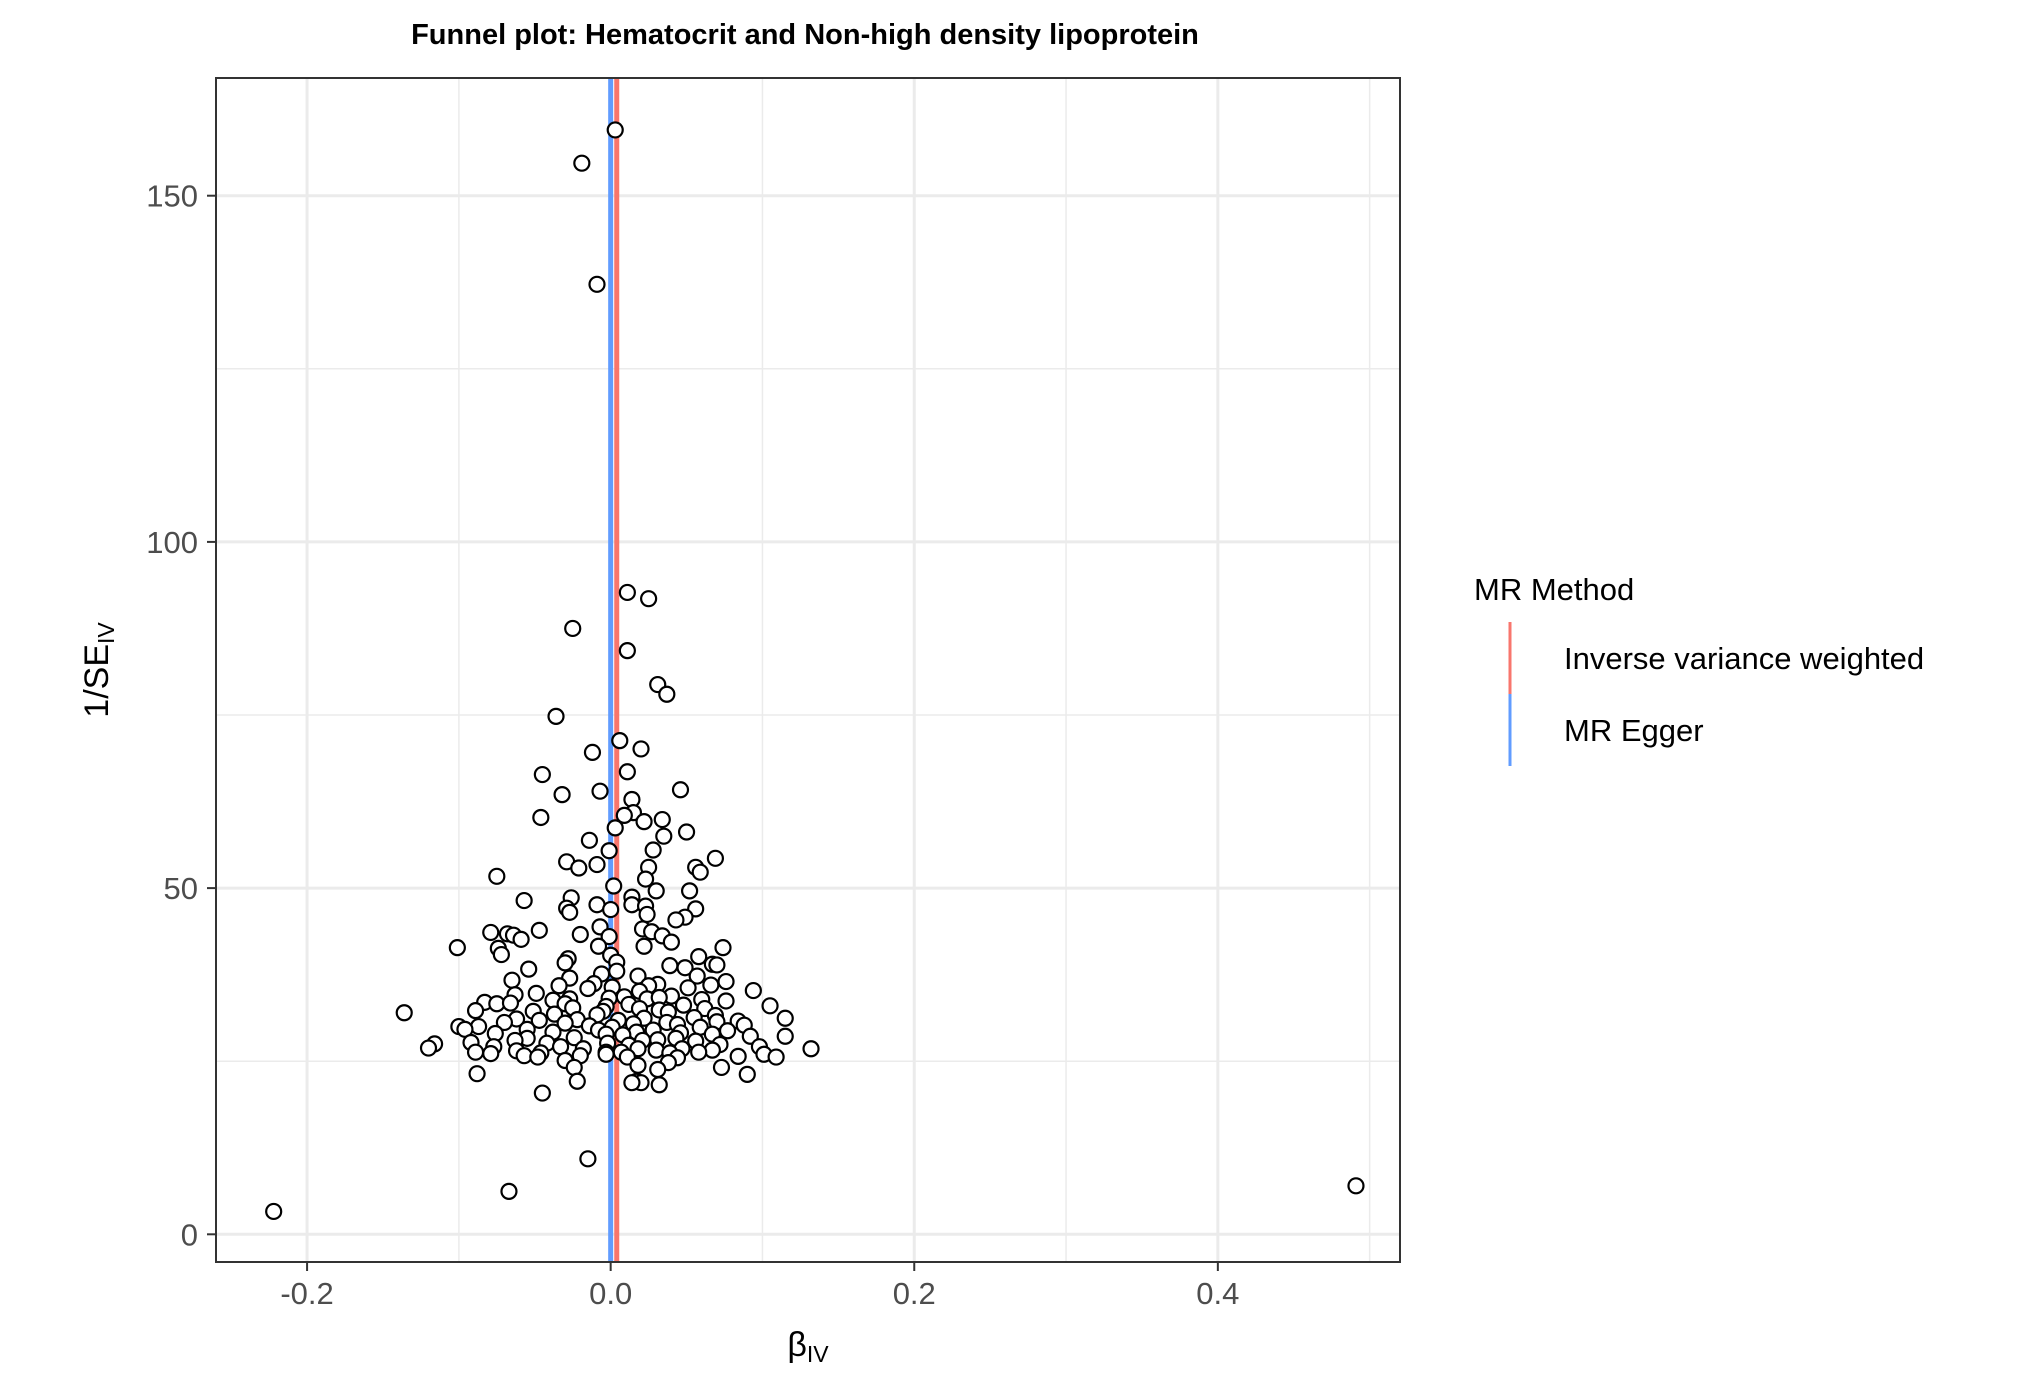  What do you see at coordinates (306, 1293) in the screenshot?
I see `x-tick-label: -0.2` at bounding box center [306, 1293].